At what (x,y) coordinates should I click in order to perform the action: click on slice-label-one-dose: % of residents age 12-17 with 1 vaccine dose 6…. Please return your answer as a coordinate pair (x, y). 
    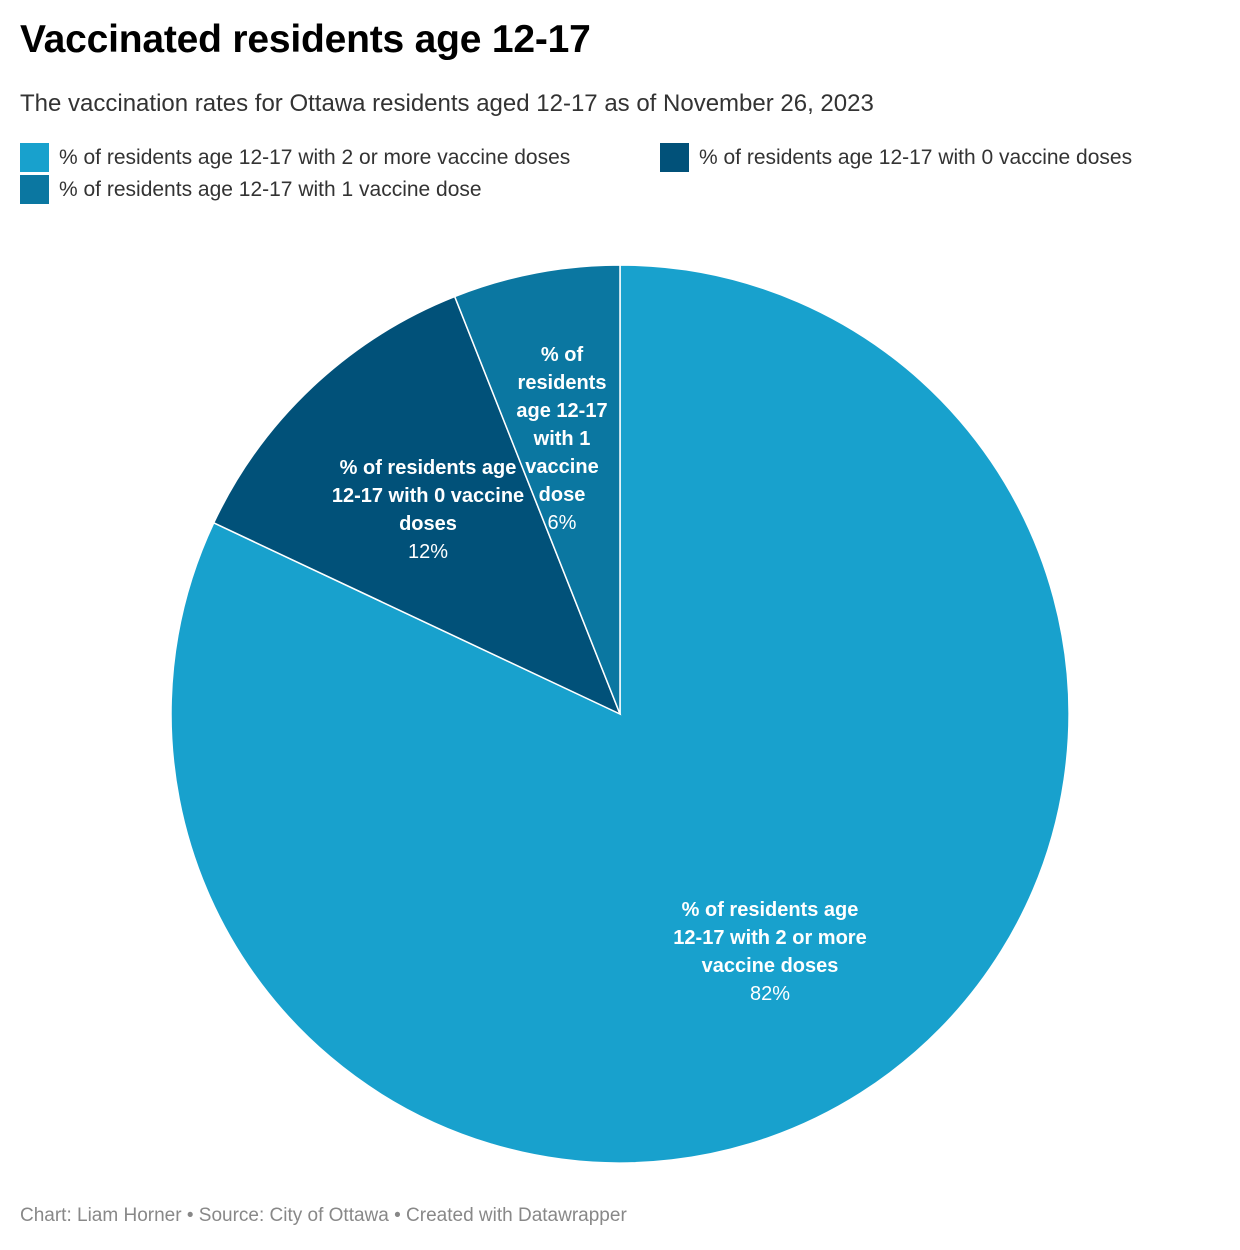
    Looking at the image, I should click on (561, 439).